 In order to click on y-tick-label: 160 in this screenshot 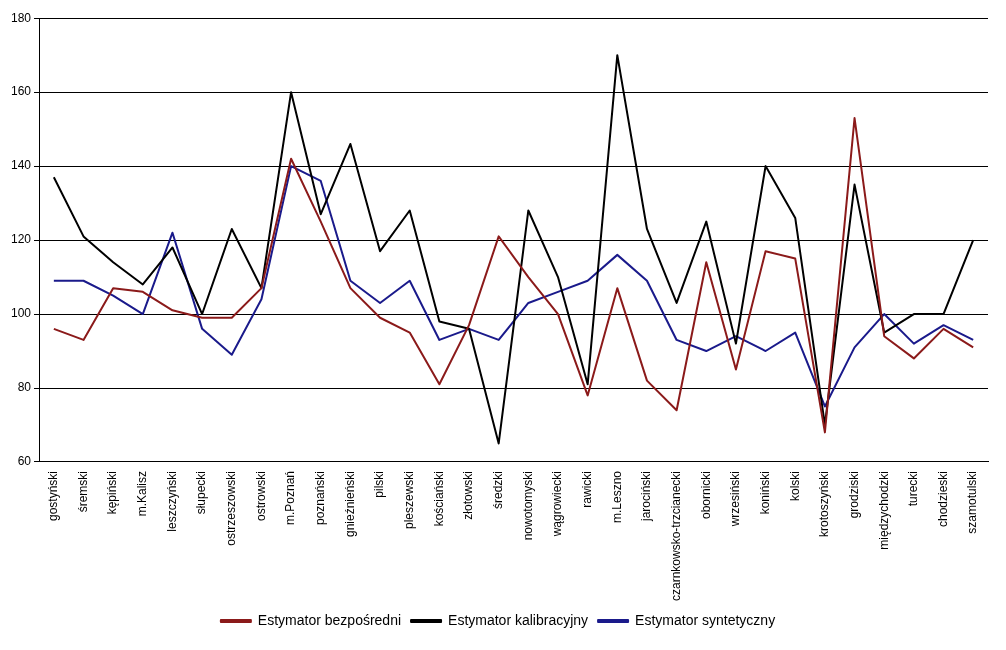, I will do `click(21, 91)`.